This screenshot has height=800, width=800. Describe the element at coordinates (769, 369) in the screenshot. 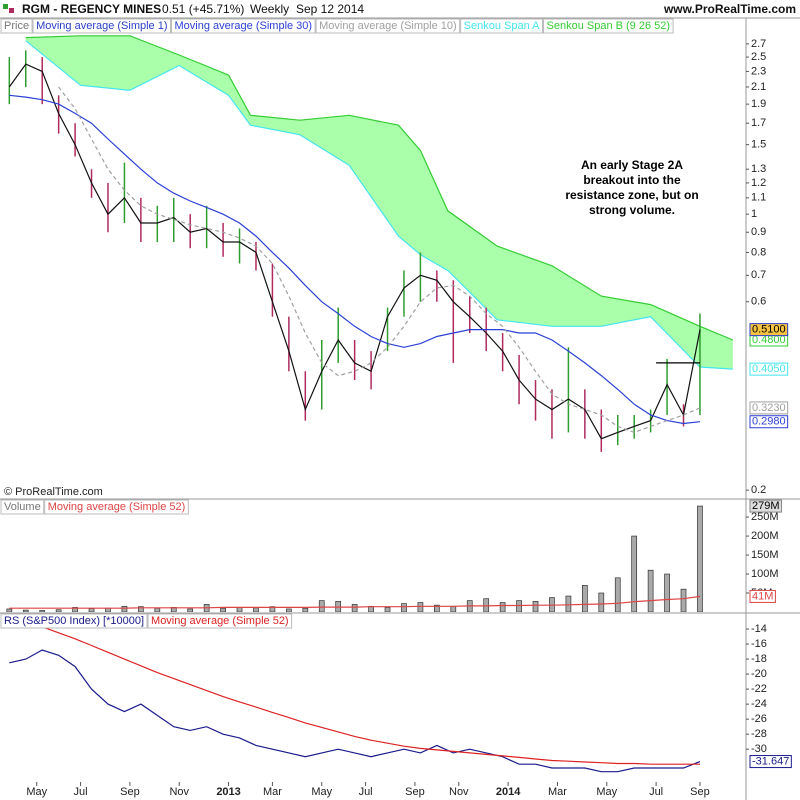

I see `last-value-label: 0.4050` at that location.